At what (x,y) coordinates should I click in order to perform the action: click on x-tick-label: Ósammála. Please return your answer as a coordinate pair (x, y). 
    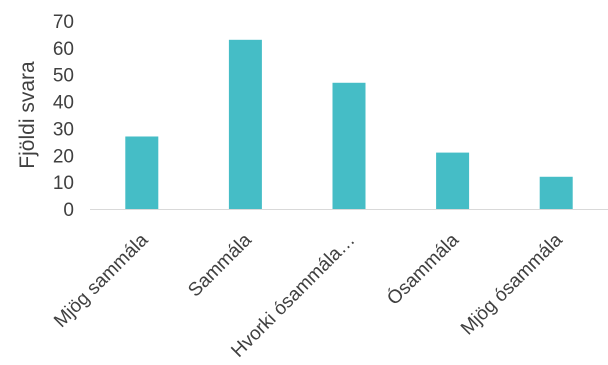
    Looking at the image, I should click on (423, 269).